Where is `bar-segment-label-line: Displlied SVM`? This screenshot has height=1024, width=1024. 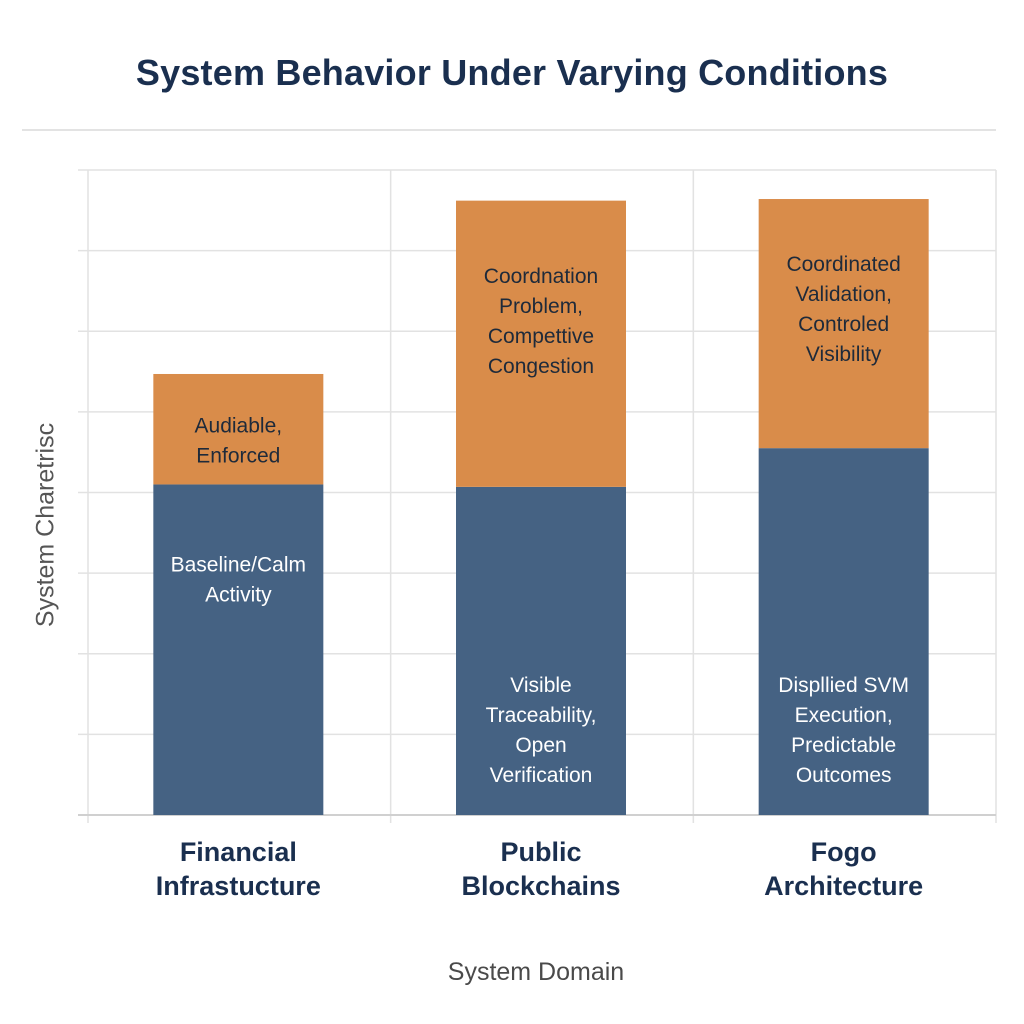 bar-segment-label-line: Displlied SVM is located at coordinates (843, 685).